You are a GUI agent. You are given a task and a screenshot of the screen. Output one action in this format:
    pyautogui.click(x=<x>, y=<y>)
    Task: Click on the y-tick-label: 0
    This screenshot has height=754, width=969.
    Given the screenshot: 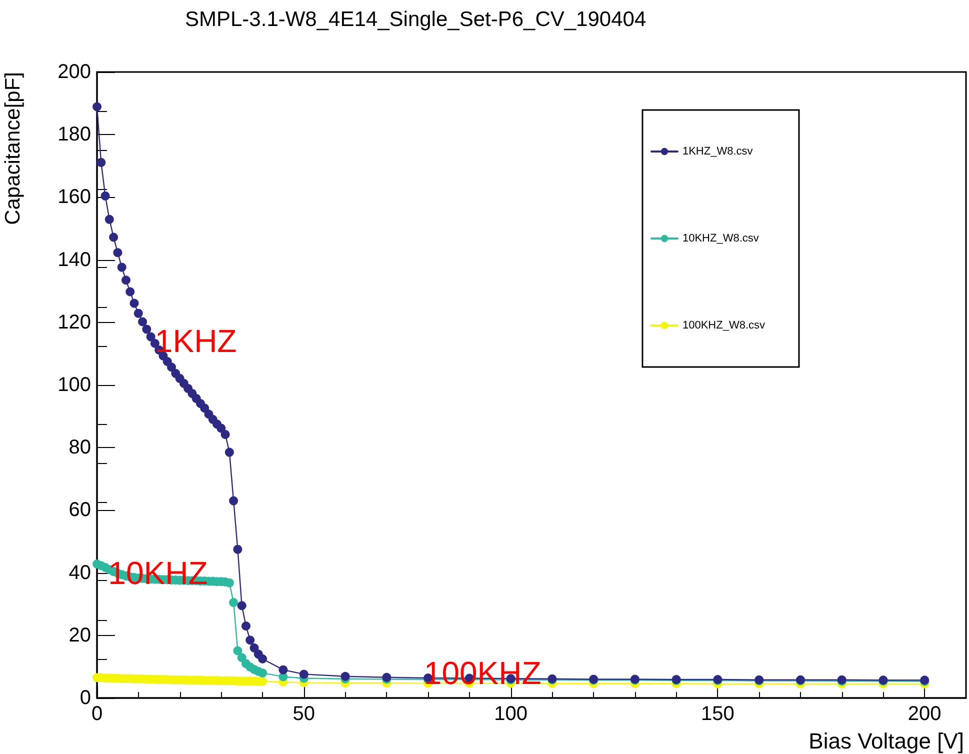 What is the action you would take?
    pyautogui.click(x=85, y=698)
    